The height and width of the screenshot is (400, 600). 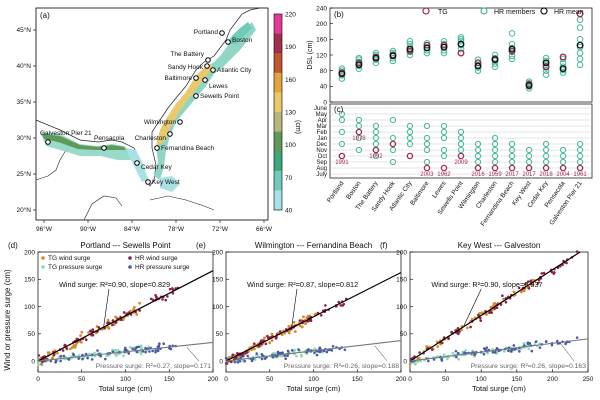 I want to click on station-label: Fernandina Beach, so click(x=188, y=148).